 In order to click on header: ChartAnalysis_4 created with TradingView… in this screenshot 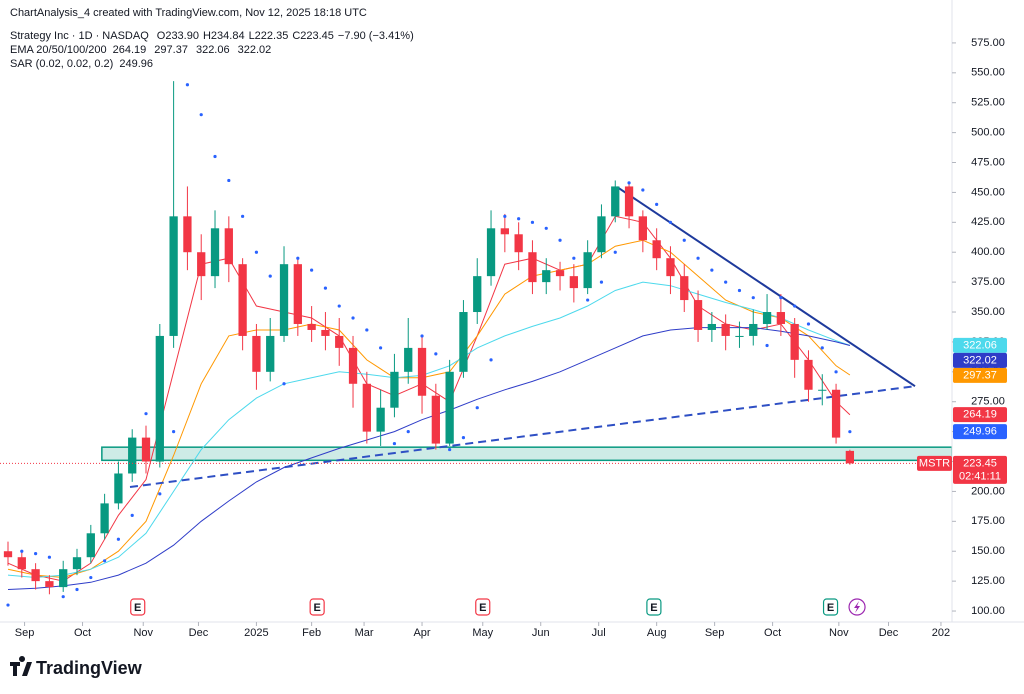, I will do `click(212, 38)`.